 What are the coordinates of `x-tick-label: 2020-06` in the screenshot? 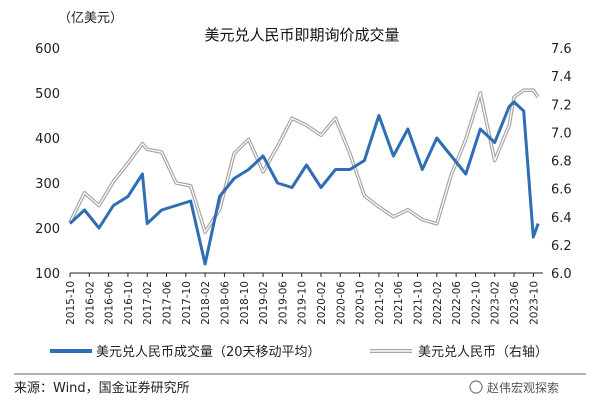 It's located at (341, 303).